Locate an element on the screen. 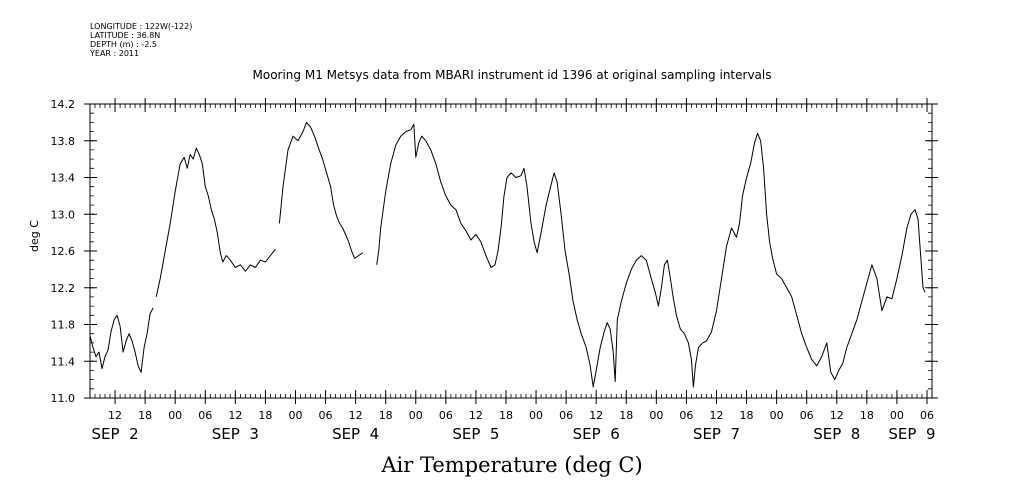 The image size is (1009, 504). latitude-label: LATITUDE : 36.8N is located at coordinates (125, 35).